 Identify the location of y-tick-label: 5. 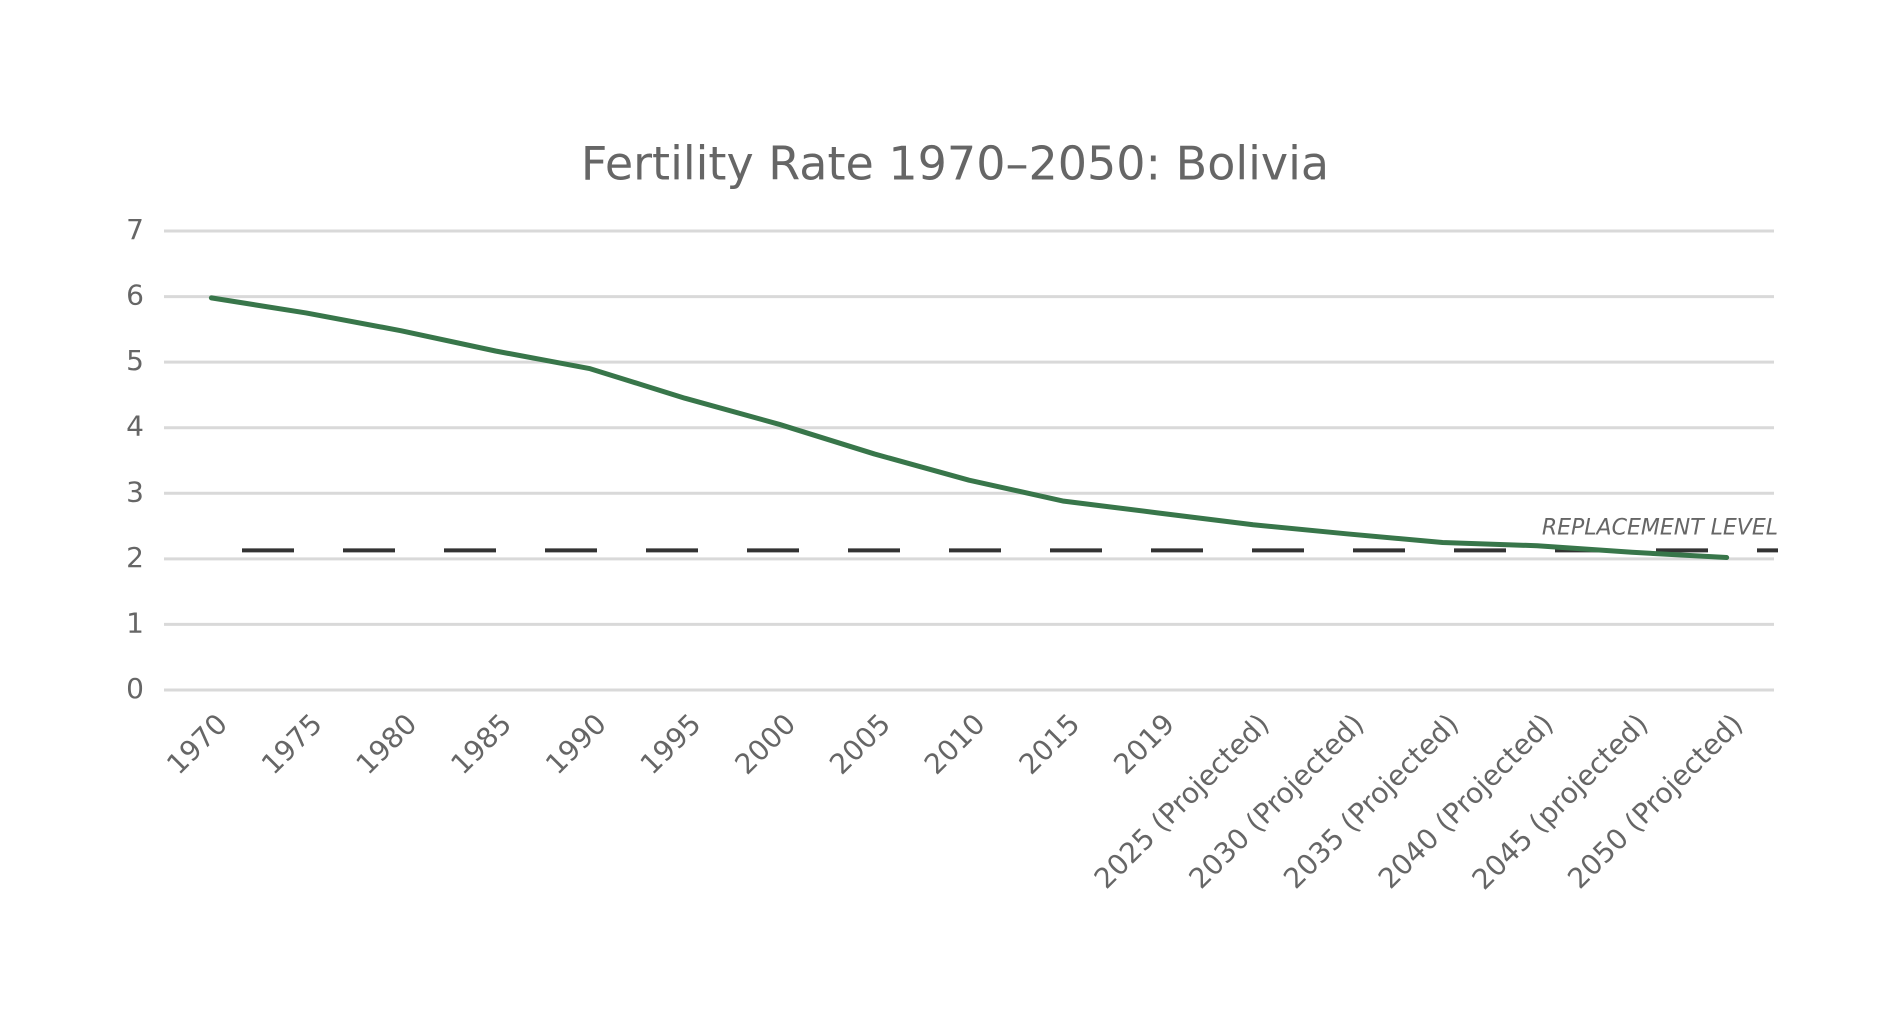
(135, 360).